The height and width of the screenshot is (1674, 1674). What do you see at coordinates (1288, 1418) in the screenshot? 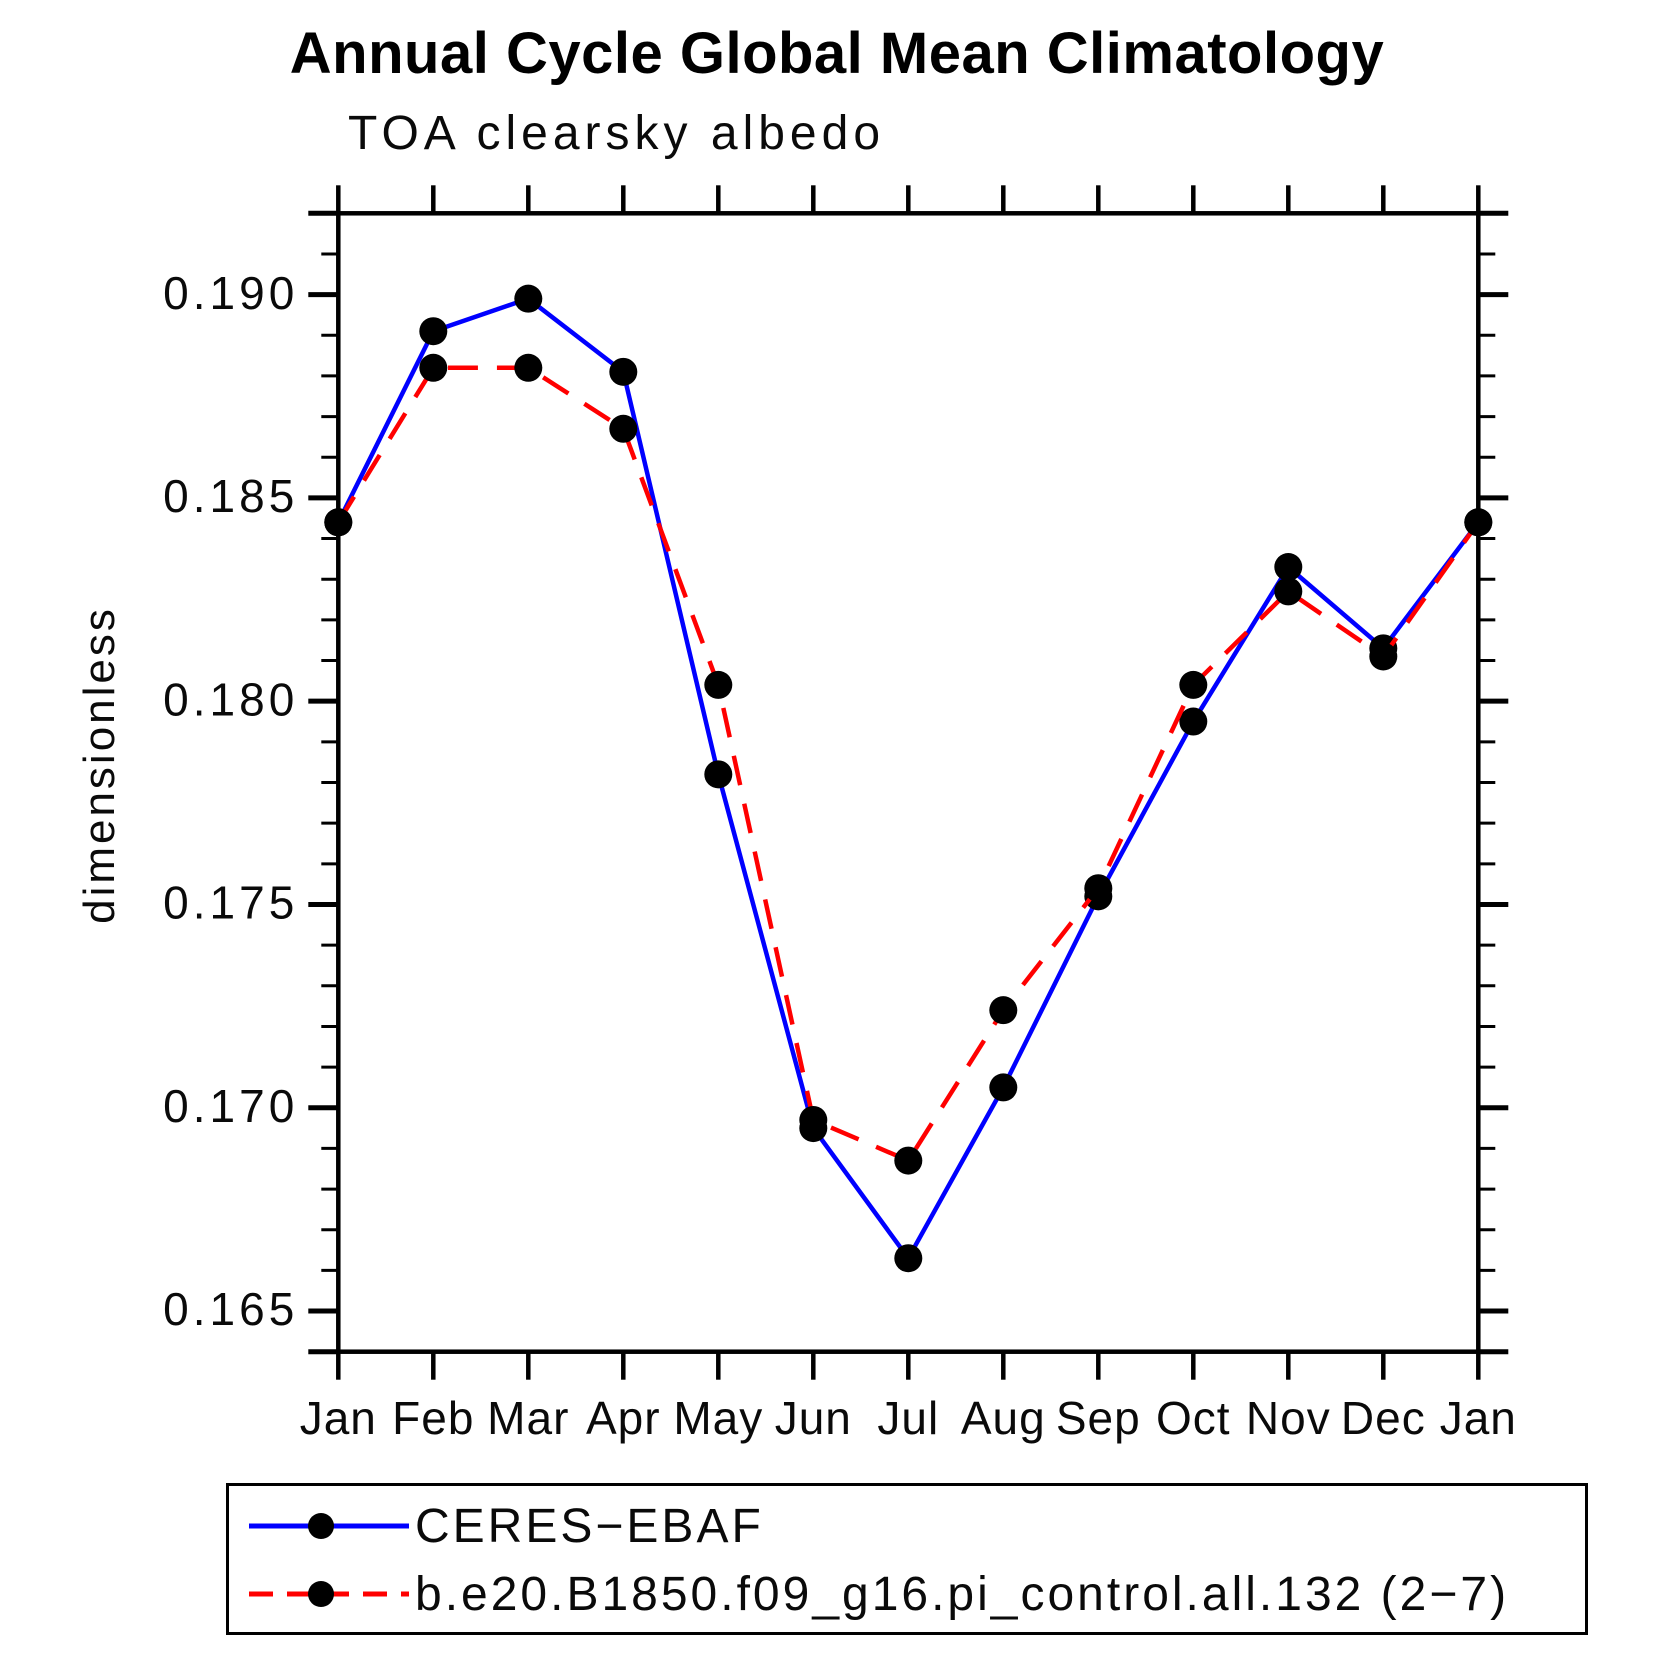
I see `month-label: Nov` at bounding box center [1288, 1418].